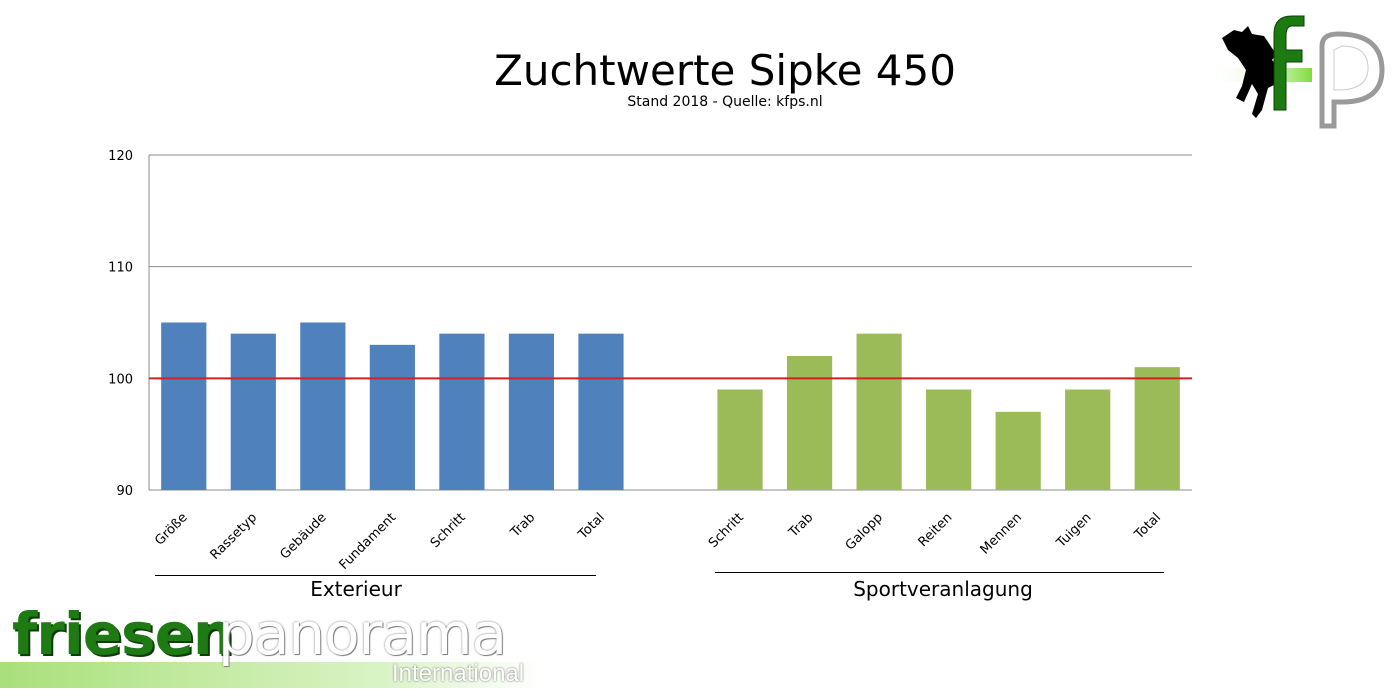 This screenshot has height=700, width=1400. Describe the element at coordinates (943, 589) in the screenshot. I see `group-label-sportveranlagung: Sportveranlagung` at that location.